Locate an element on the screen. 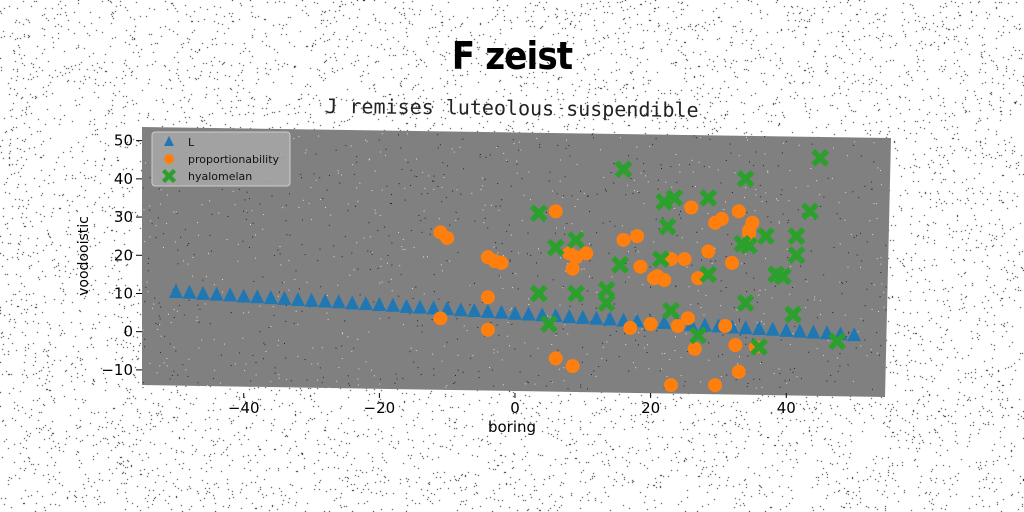  legend-label: hyalomelan is located at coordinates (220, 176).